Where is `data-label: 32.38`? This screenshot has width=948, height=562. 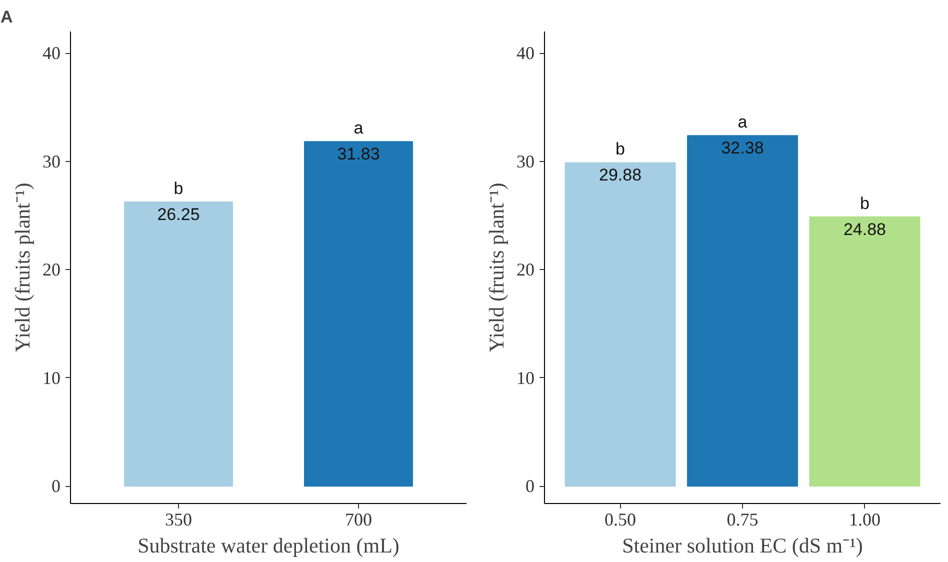
data-label: 32.38 is located at coordinates (742, 148).